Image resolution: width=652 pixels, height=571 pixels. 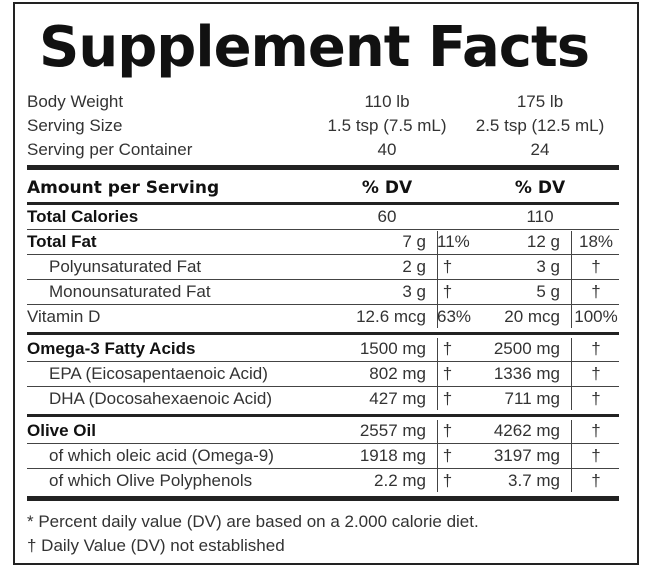 What do you see at coordinates (526, 348) in the screenshot?
I see `amount-2: 2500 mg` at bounding box center [526, 348].